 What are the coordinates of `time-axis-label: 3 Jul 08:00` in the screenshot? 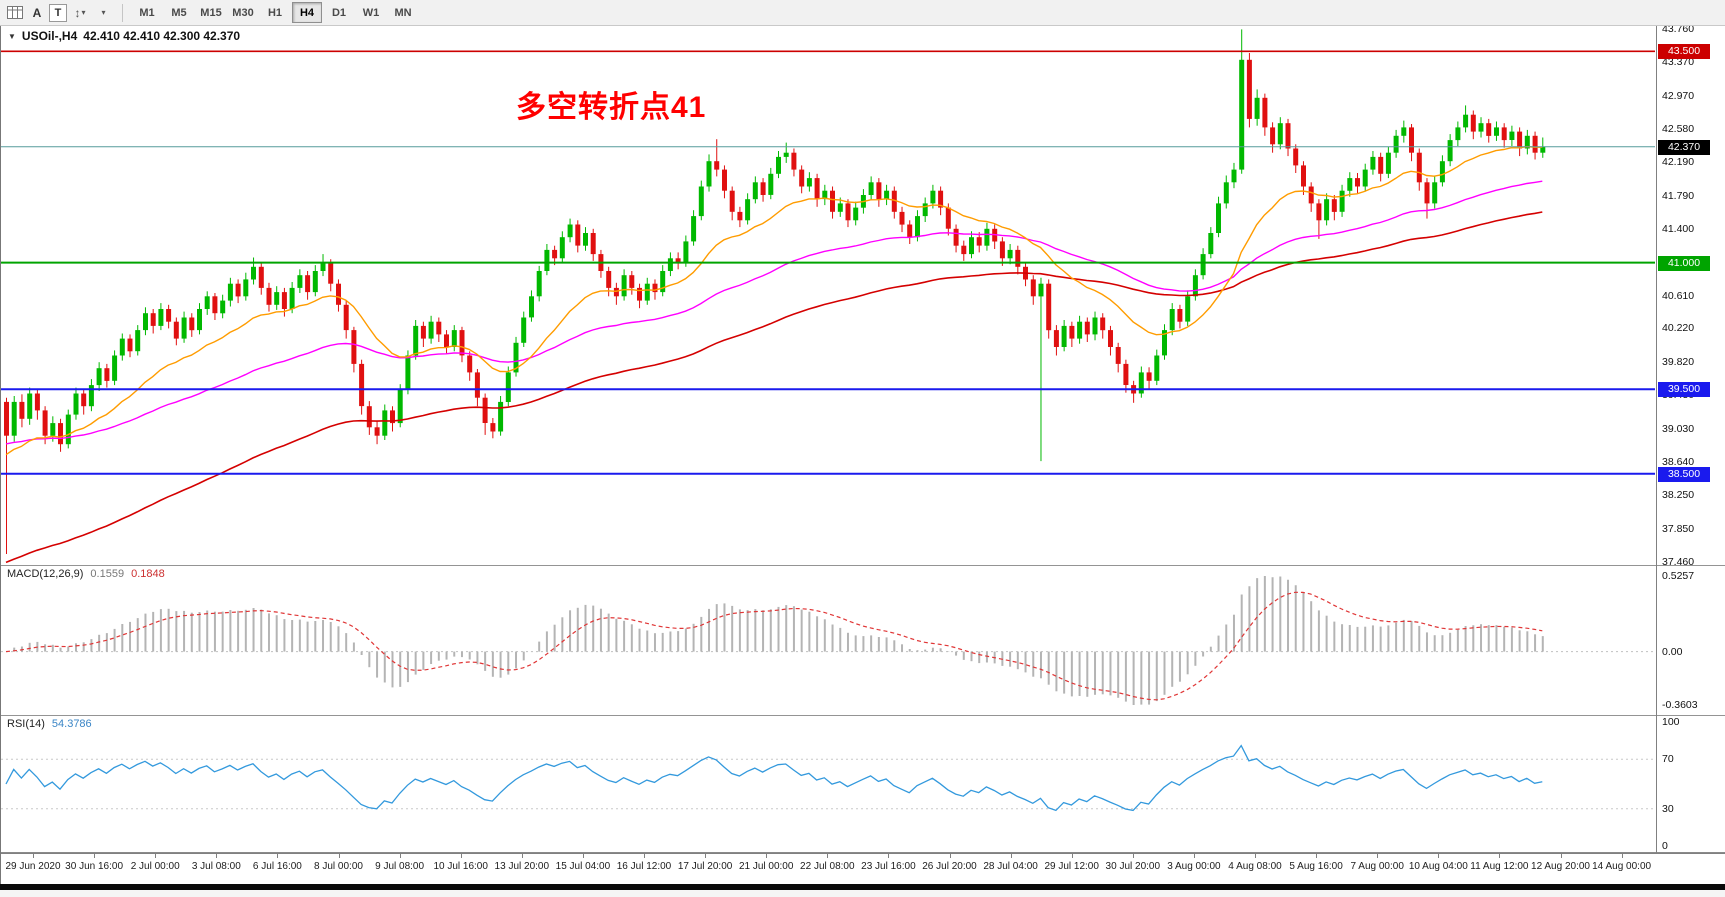 It's located at (216, 866).